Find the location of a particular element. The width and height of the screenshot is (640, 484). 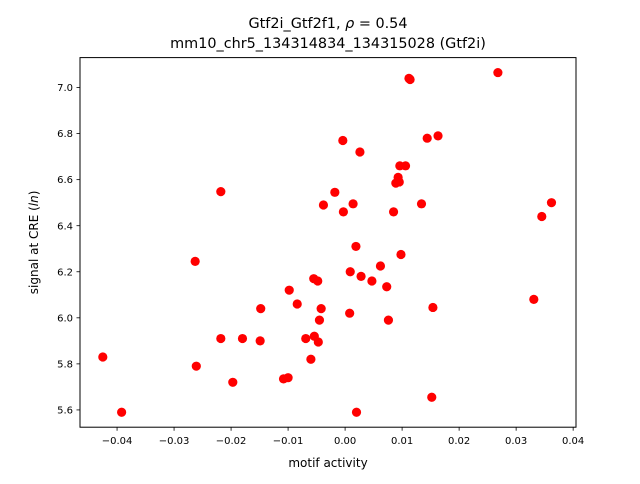

title-text: Gtf2i_Gtf2f1, is located at coordinates (297, 24).